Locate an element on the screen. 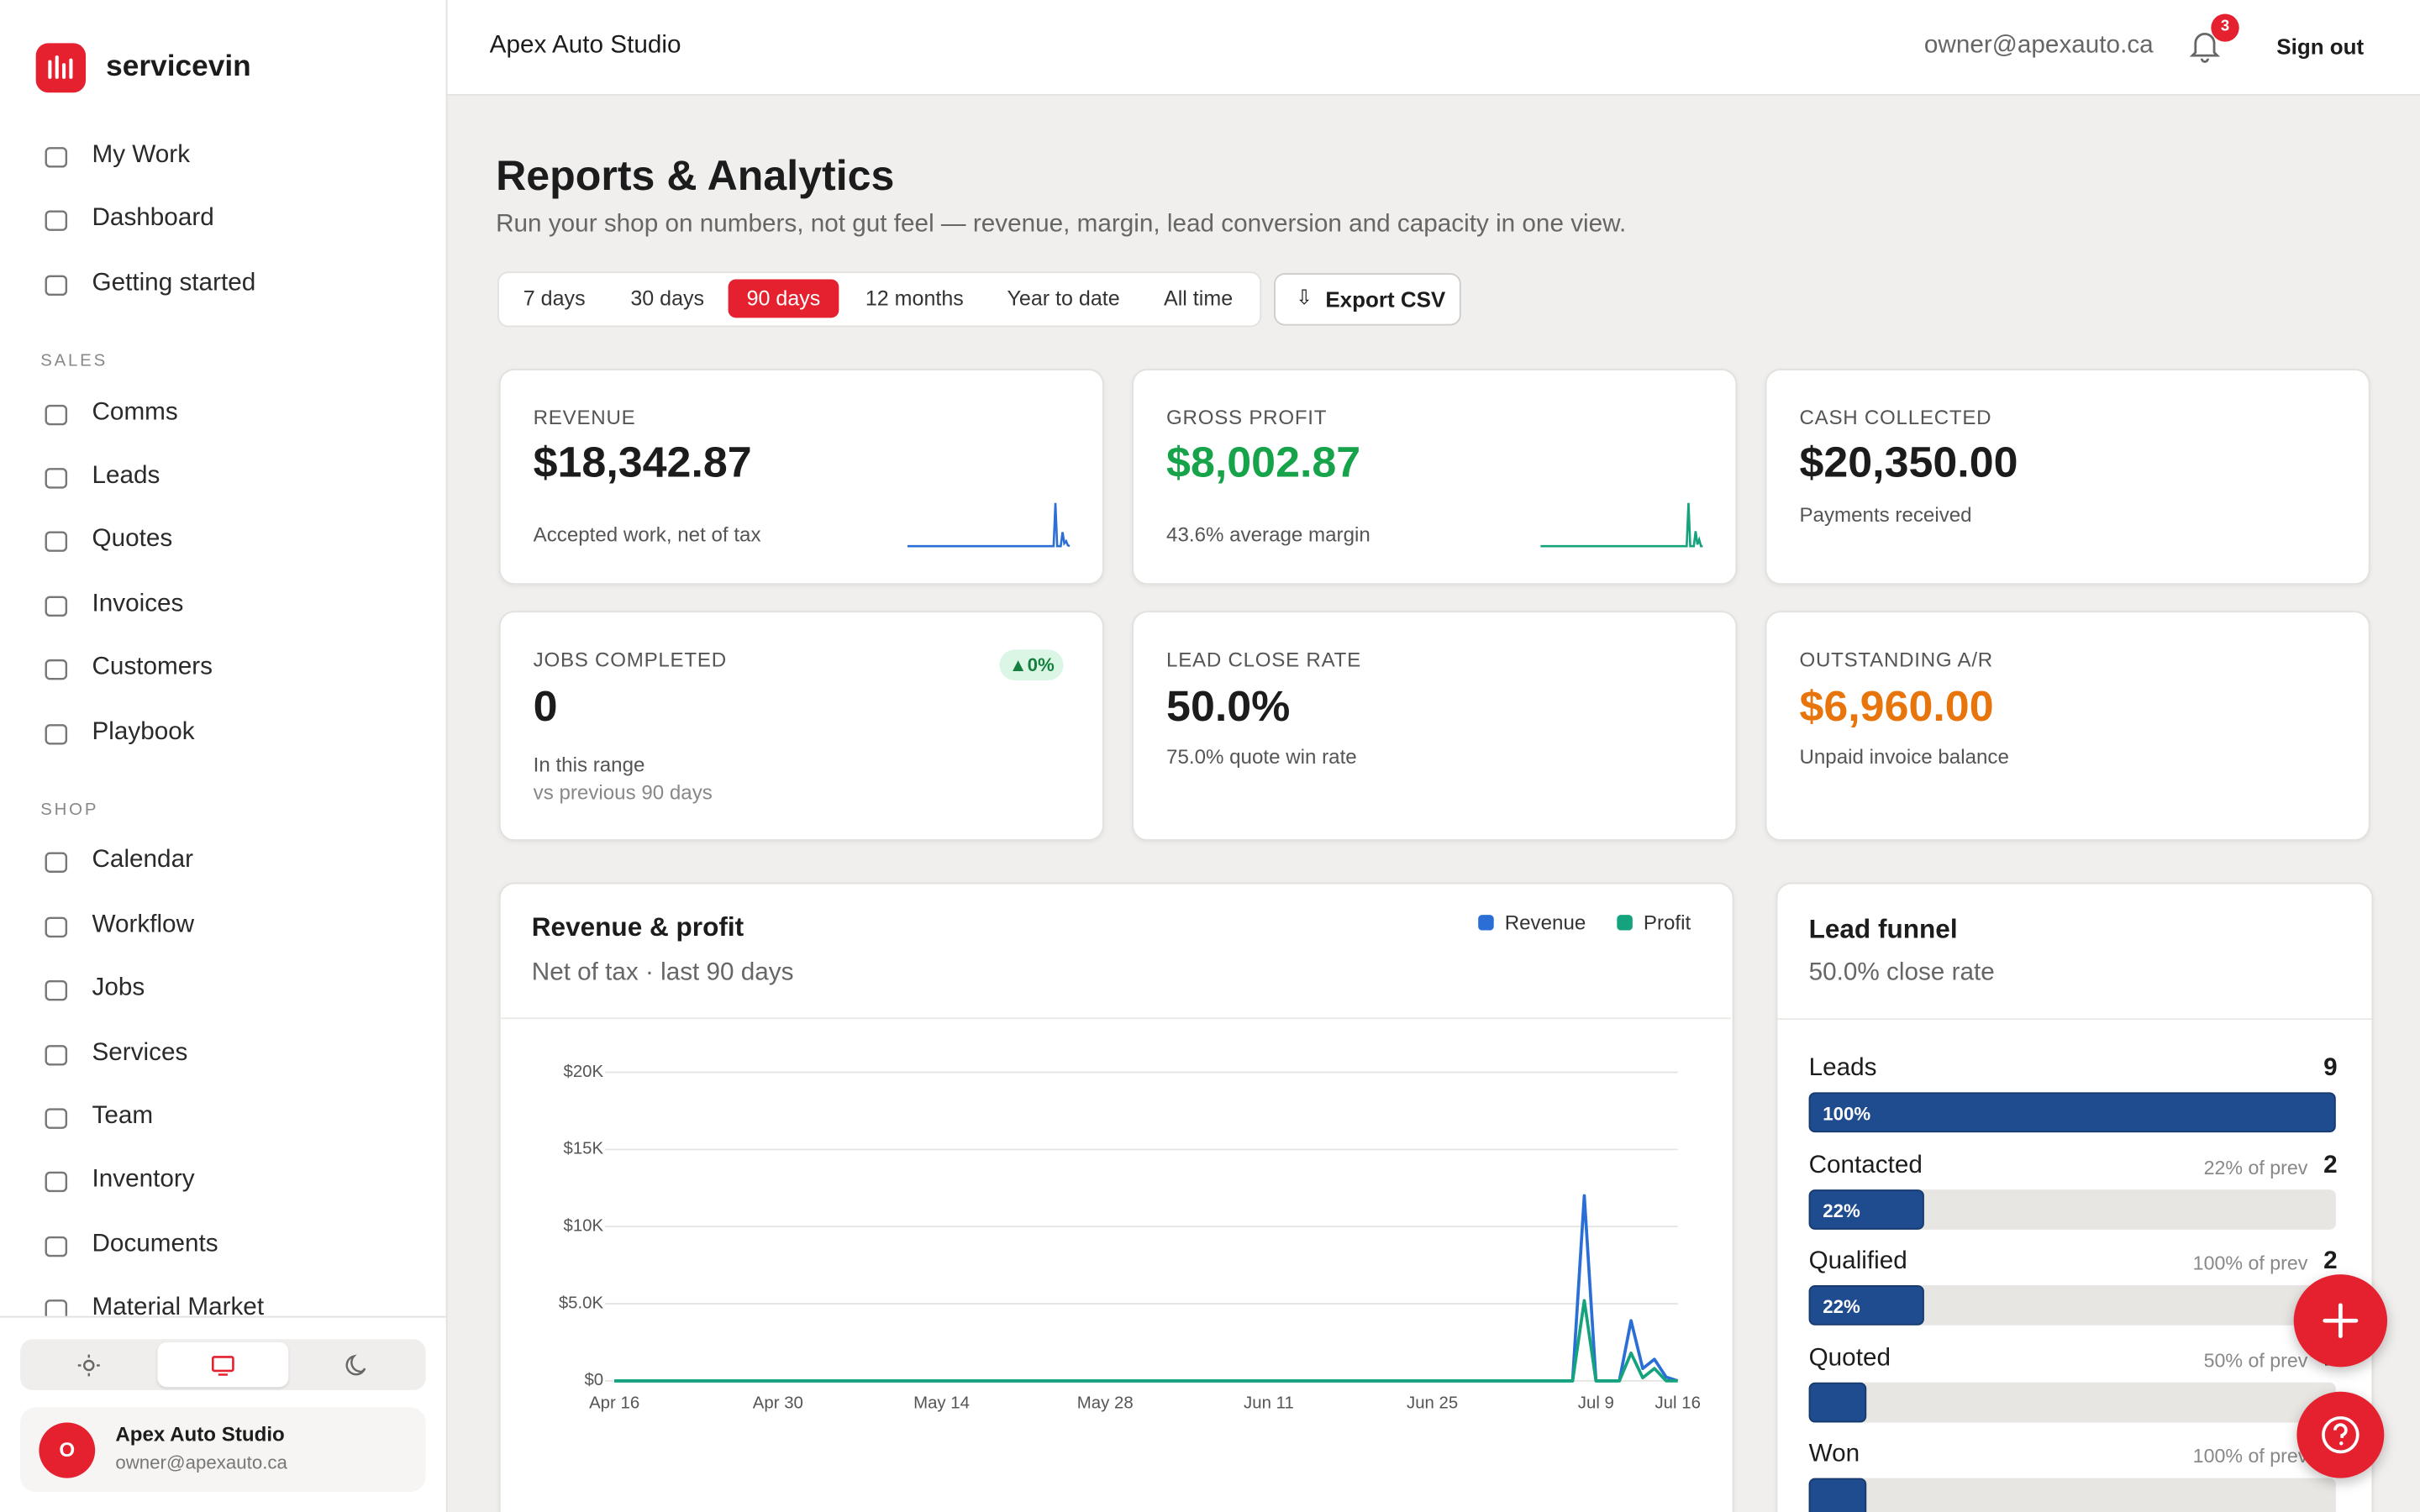  plus-icon is located at coordinates (2341, 1320).